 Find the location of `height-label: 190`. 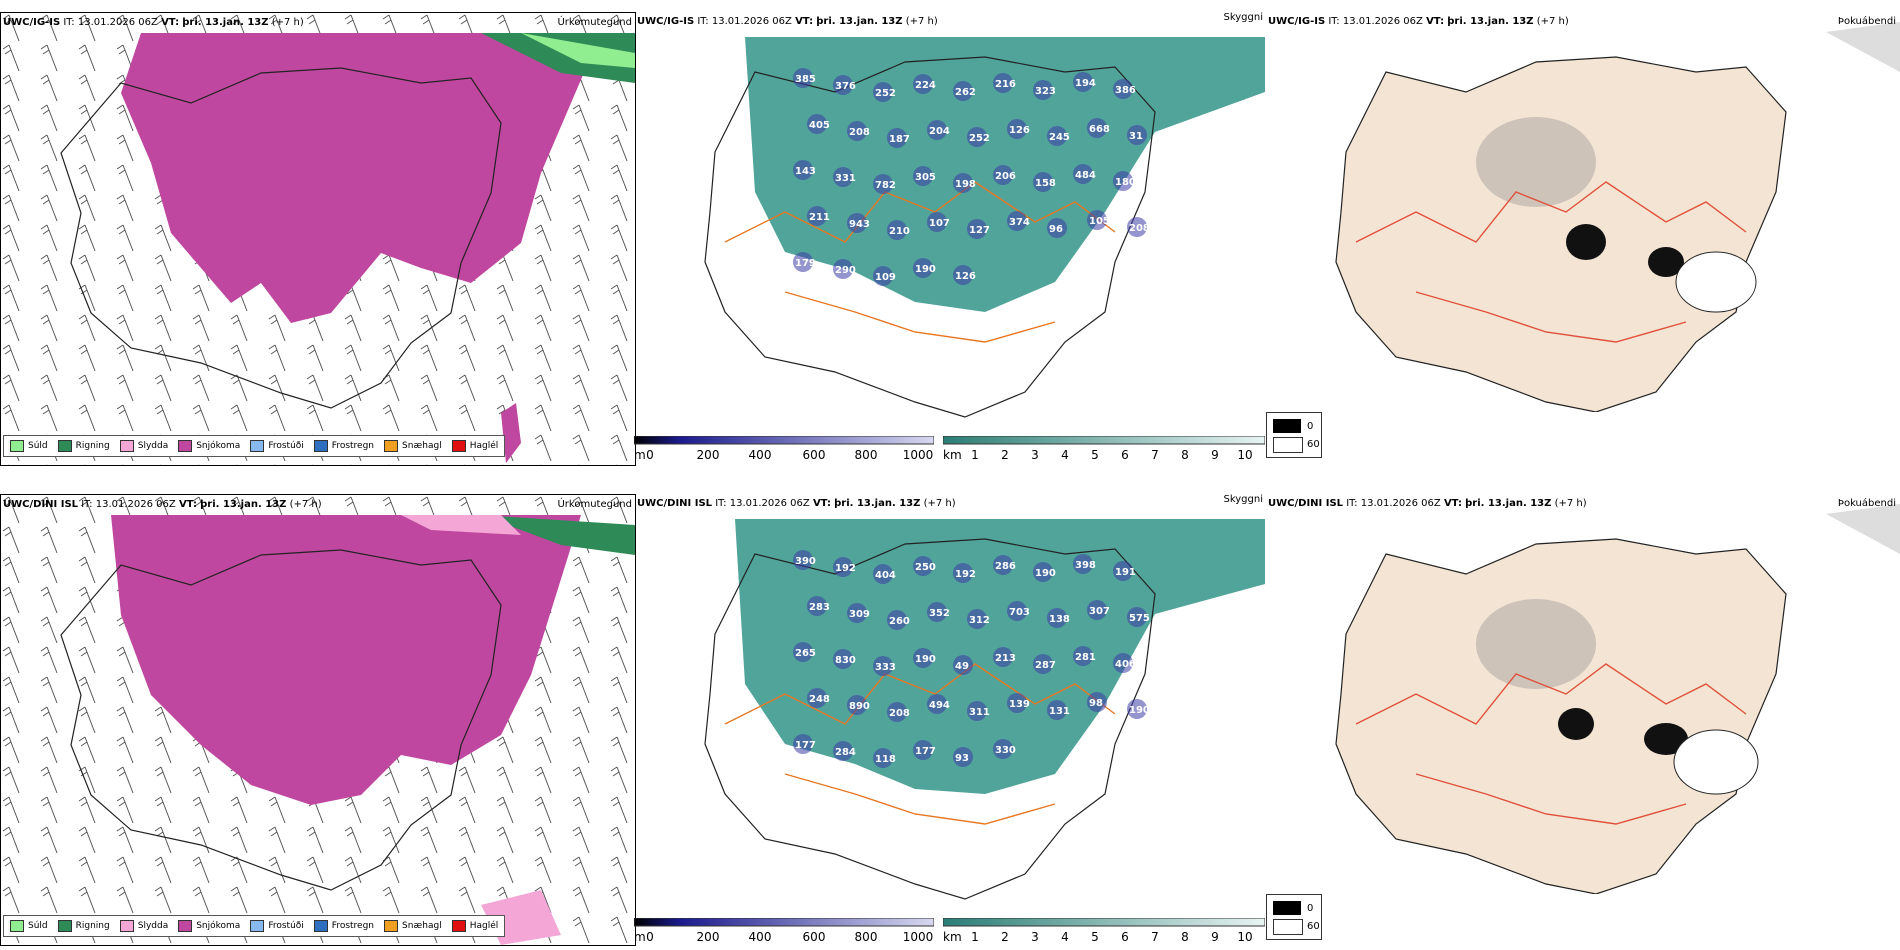

height-label: 190 is located at coordinates (1045, 573).